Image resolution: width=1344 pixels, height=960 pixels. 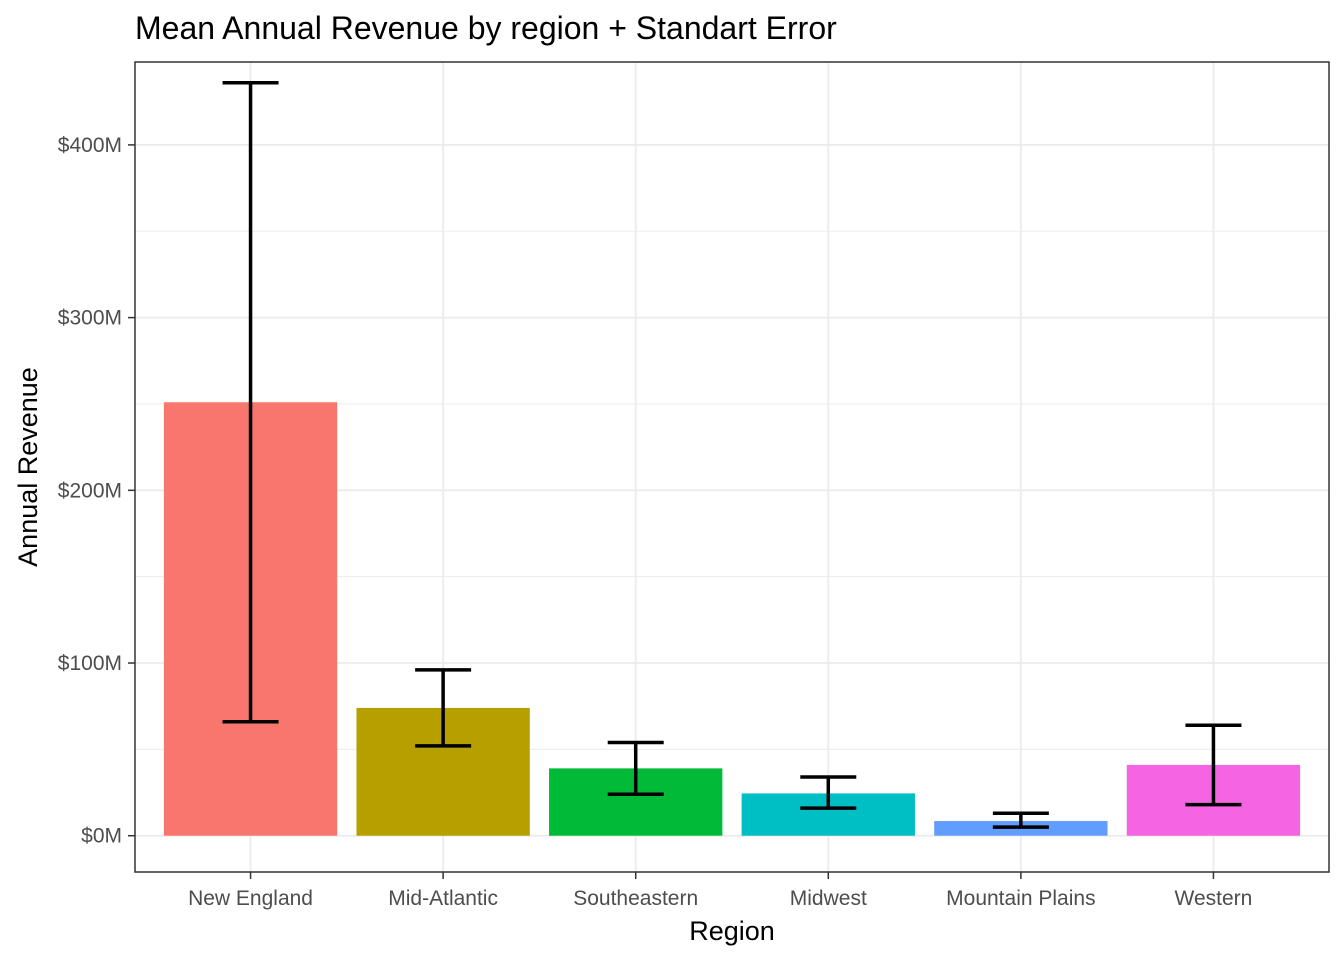 What do you see at coordinates (90, 490) in the screenshot?
I see `y-tick-label: $200M` at bounding box center [90, 490].